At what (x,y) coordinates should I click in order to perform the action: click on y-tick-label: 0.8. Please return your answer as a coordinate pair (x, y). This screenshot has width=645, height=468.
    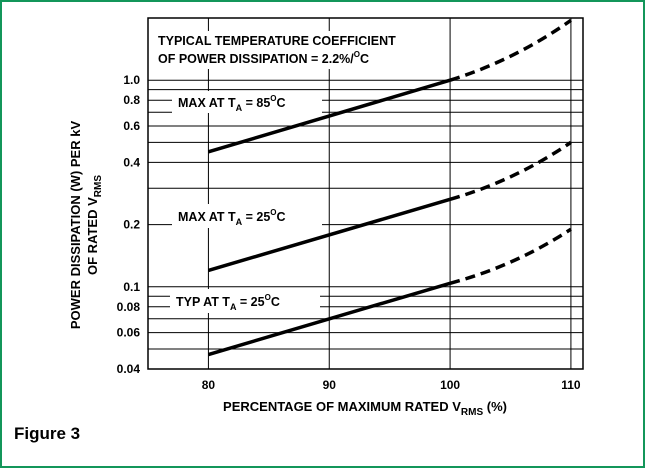
    Looking at the image, I should click on (131, 100).